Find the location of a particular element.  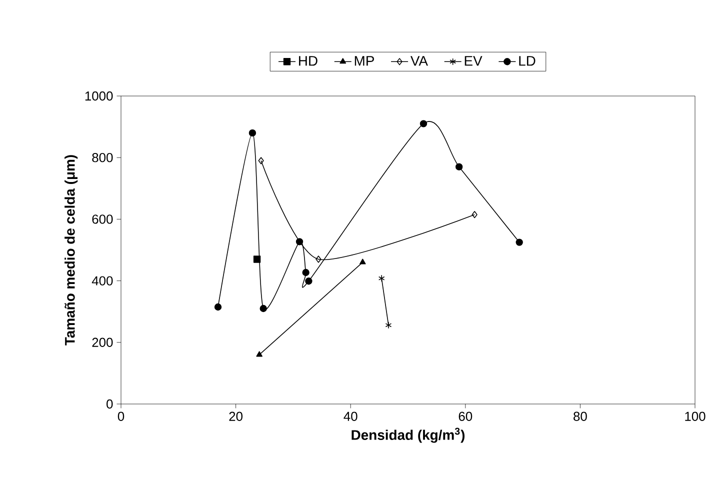

y-tick-label: 200 is located at coordinates (102, 342).